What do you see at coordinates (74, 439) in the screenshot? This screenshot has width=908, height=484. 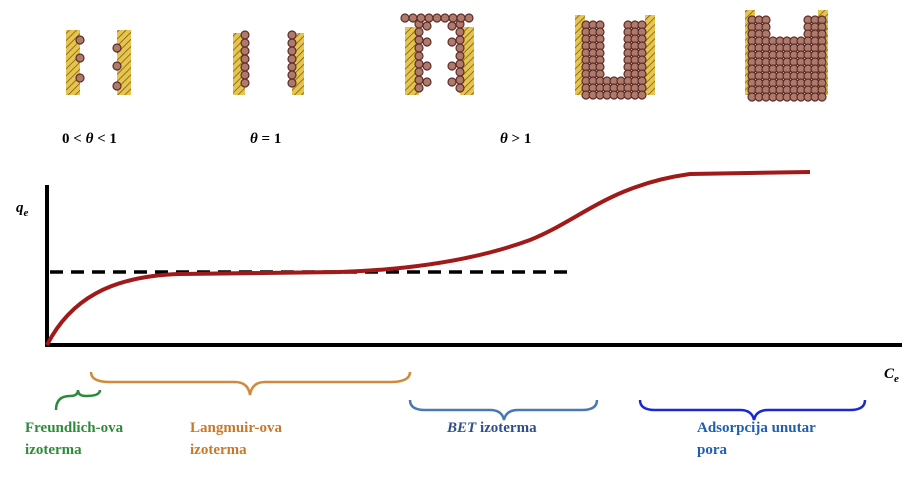 I see `region-label: Freundlich-ova izoterma` at bounding box center [74, 439].